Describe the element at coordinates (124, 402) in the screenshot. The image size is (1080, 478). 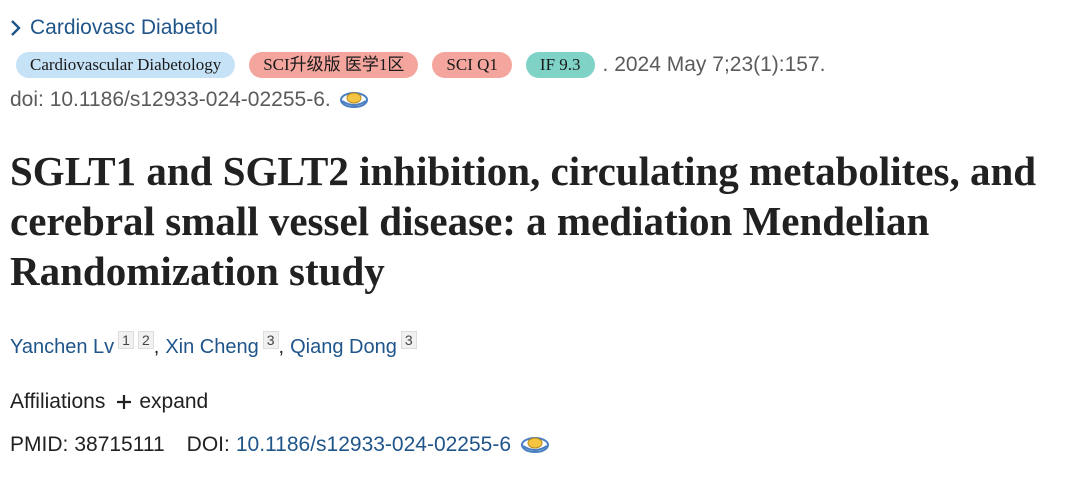
I see `plus-icon` at that location.